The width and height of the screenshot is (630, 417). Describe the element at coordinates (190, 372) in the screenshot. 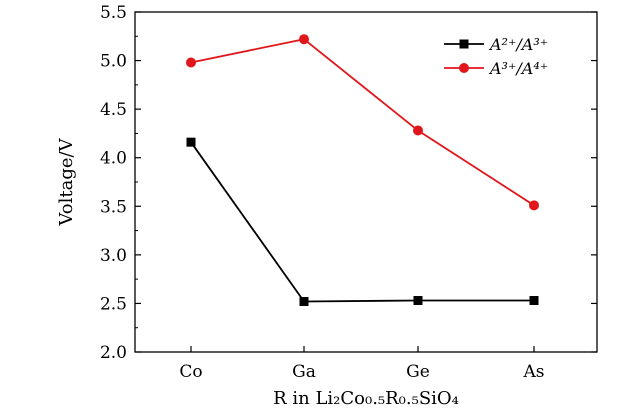

I see `x-tick-label-co: Co` at that location.